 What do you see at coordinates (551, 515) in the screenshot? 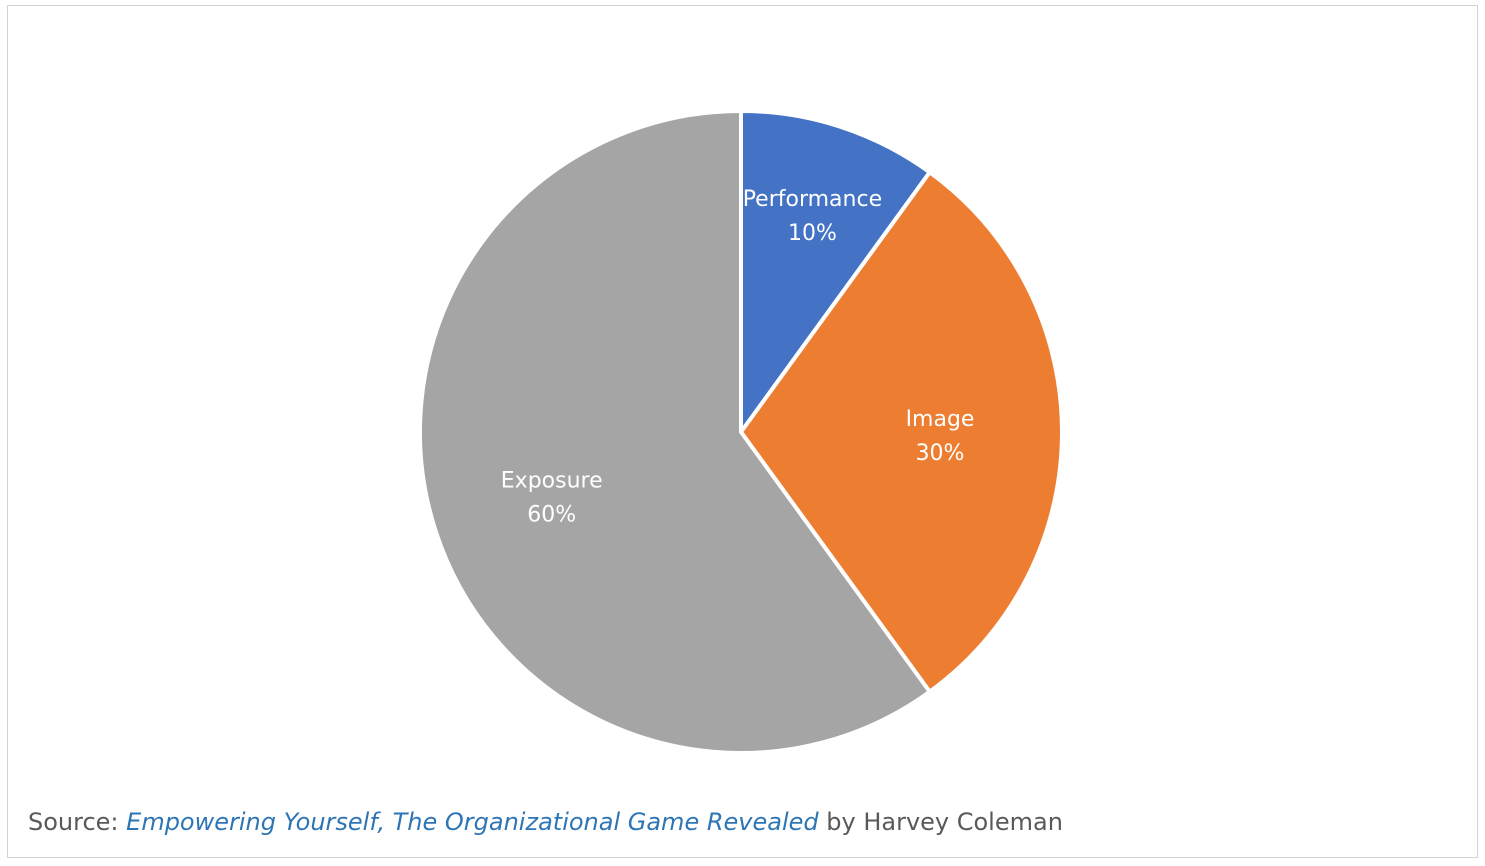
I see `slice-value-label: 60%` at bounding box center [551, 515].